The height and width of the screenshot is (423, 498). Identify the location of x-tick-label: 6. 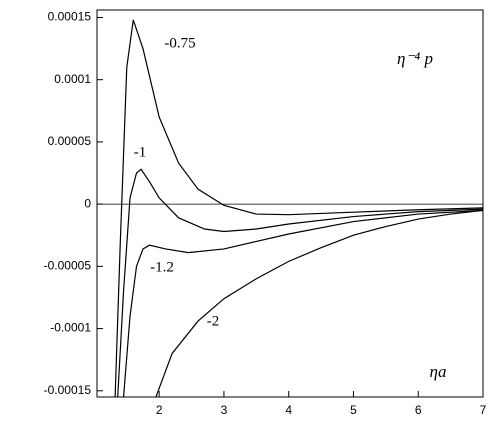
(418, 410).